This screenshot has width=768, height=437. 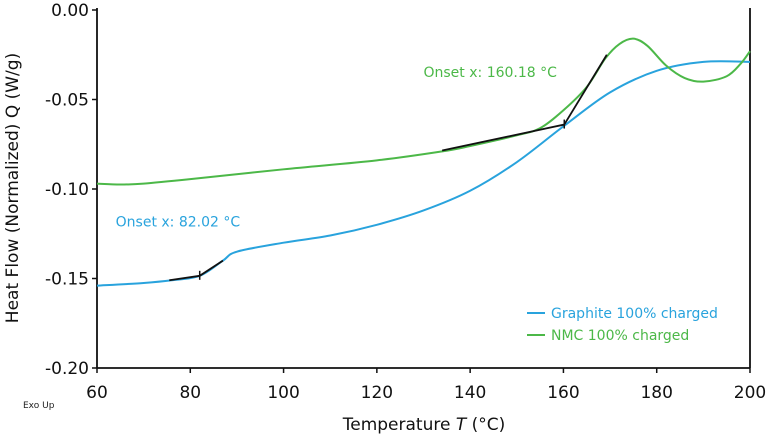 I want to click on legend: Graphite 100% charged NMC 100% charged, so click(x=622, y=325).